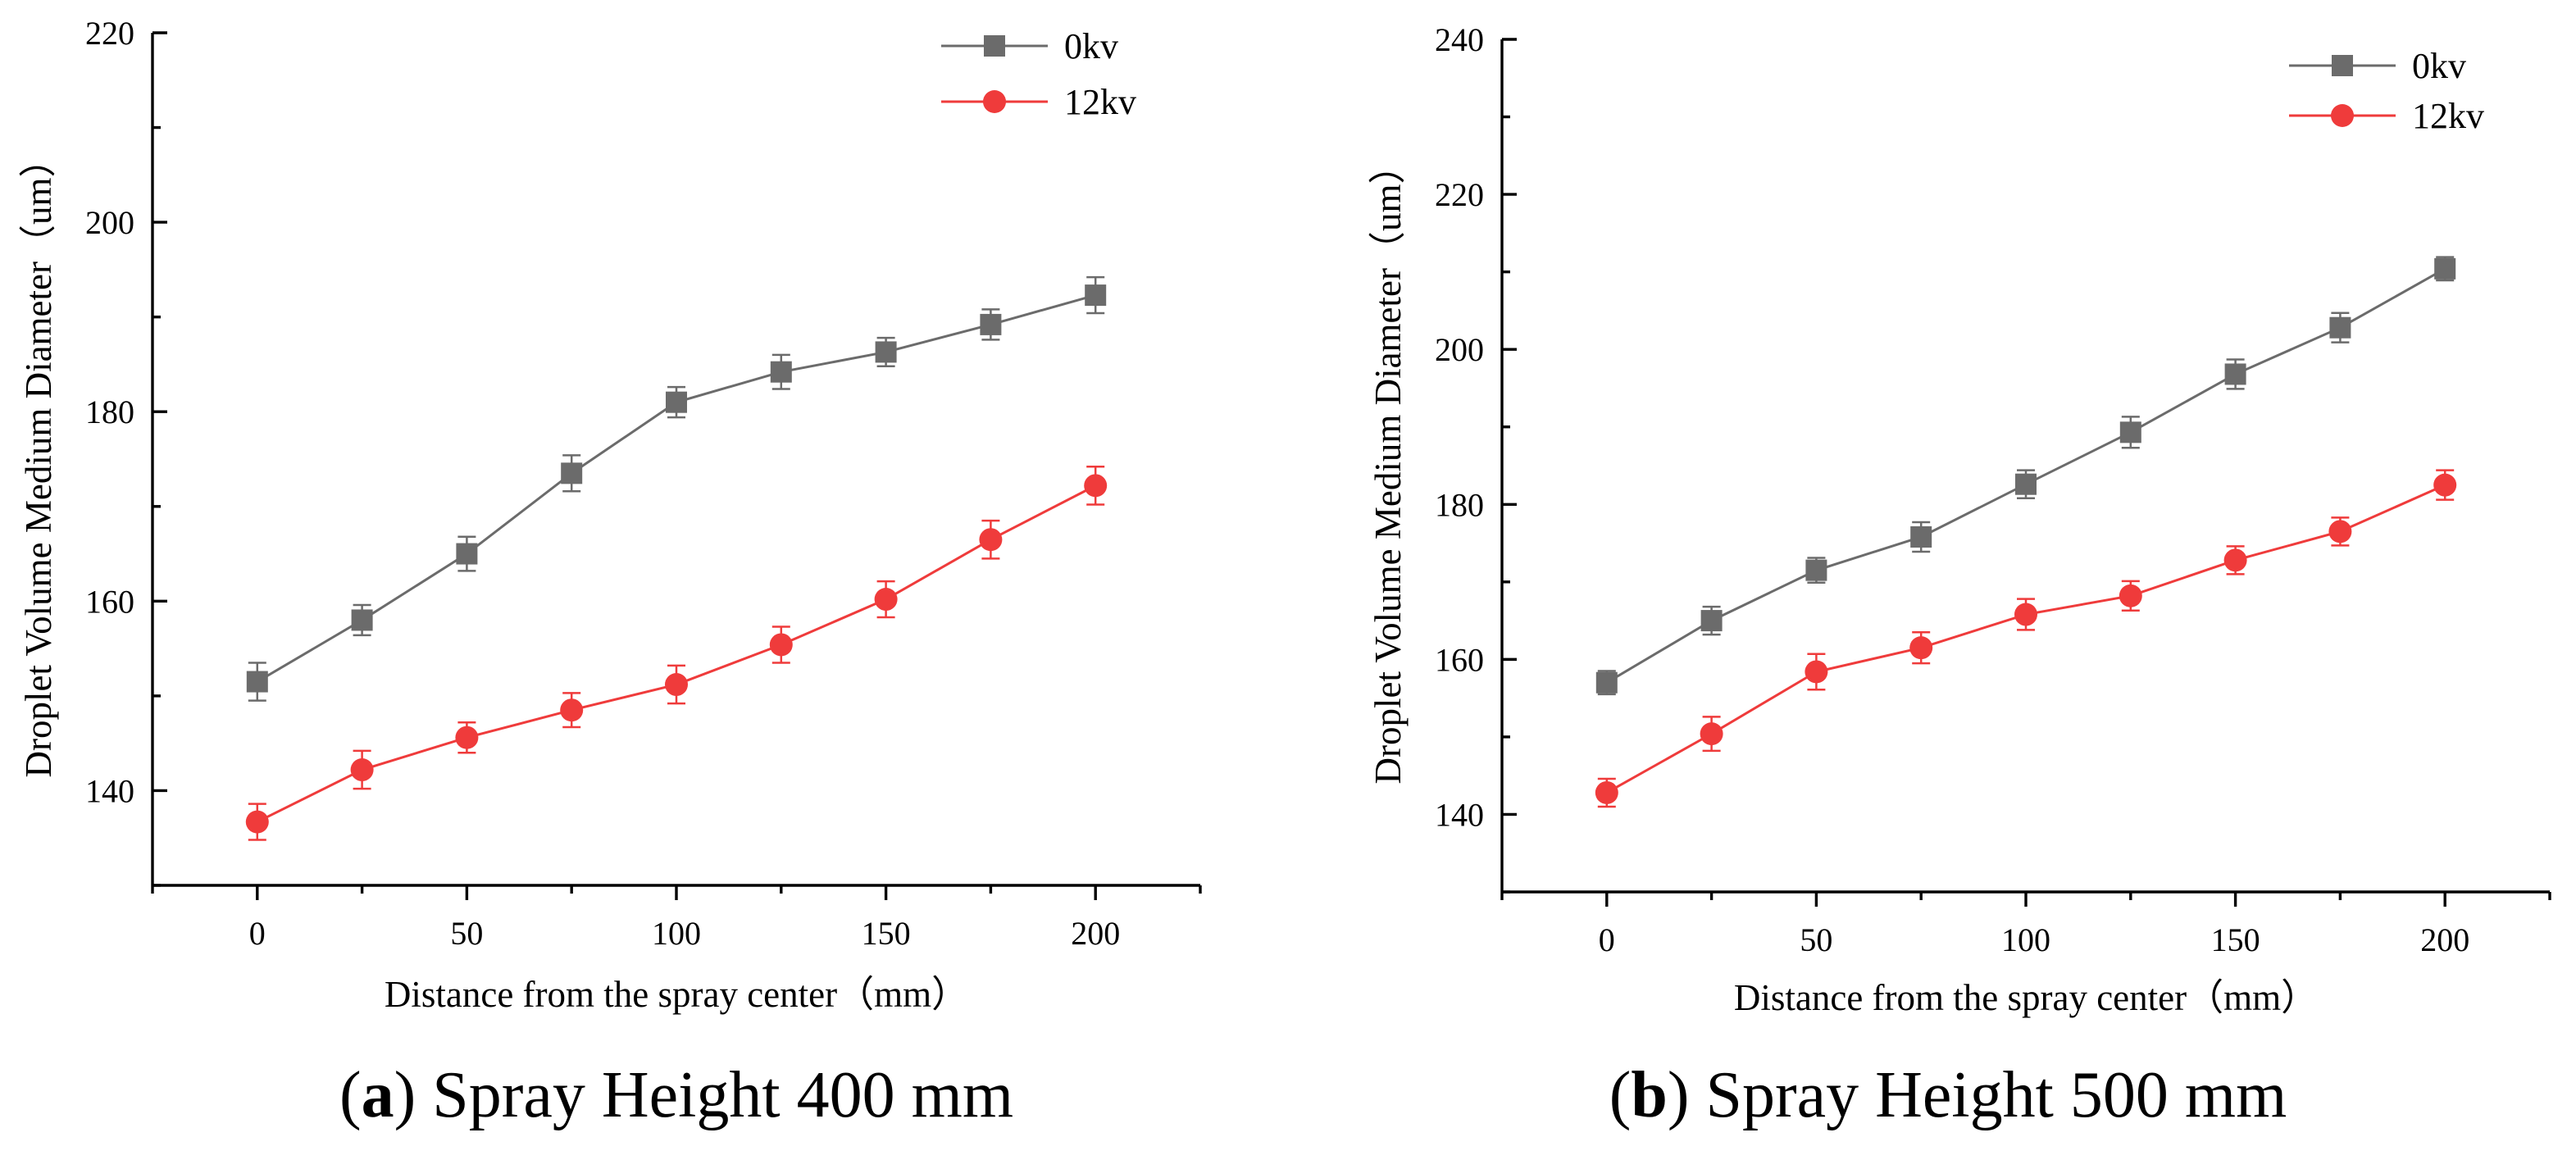 The height and width of the screenshot is (1169, 2576). What do you see at coordinates (378, 1095) in the screenshot?
I see `caption-letter: a` at bounding box center [378, 1095].